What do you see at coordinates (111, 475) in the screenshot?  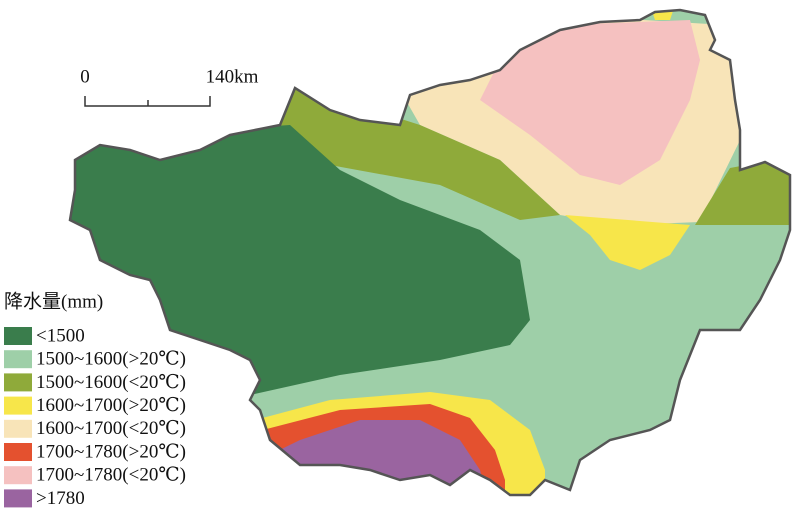 I see `legend-label: 1700~1780(<20℃)` at bounding box center [111, 475].